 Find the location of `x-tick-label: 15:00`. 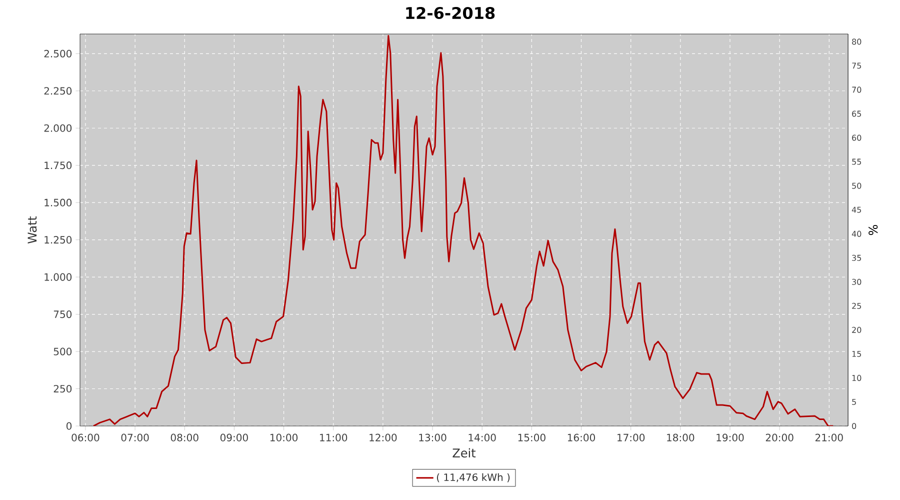

x-tick-label: 15:00 is located at coordinates (532, 438).